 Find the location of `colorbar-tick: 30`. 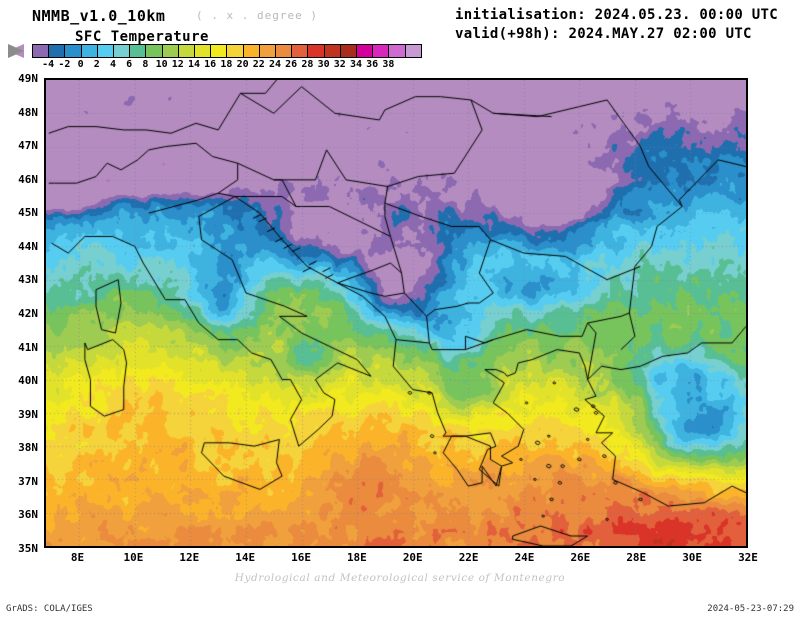

colorbar-tick: 30 is located at coordinates (323, 64).